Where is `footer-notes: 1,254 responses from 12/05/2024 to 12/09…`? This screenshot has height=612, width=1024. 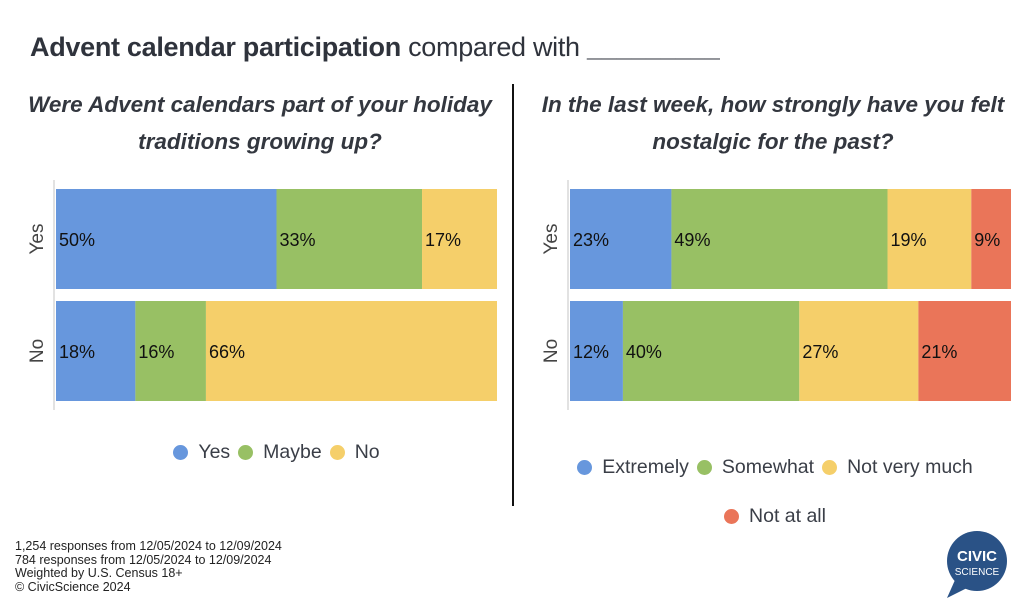
footer-notes: 1,254 responses from 12/05/2024 to 12/09… is located at coordinates (148, 566).